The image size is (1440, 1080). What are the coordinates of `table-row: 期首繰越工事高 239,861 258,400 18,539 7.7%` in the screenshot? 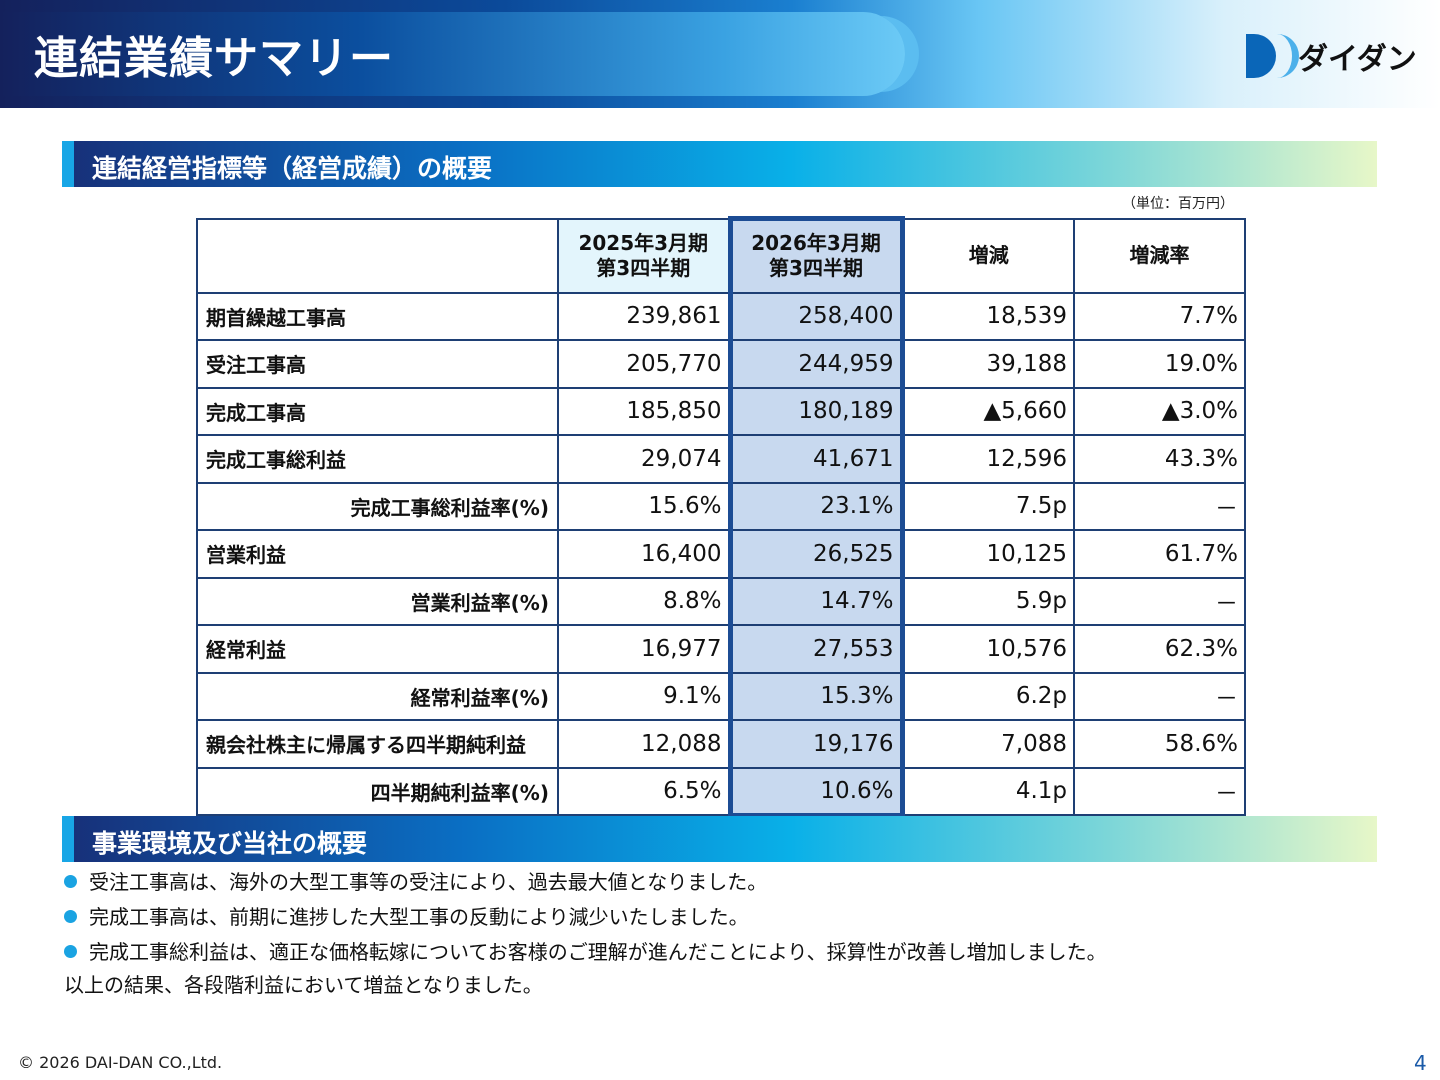 It's located at (721, 316).